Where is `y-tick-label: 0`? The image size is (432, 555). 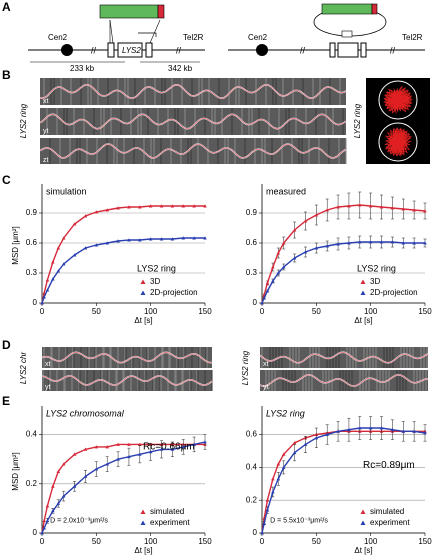
y-tick-label: 0 is located at coordinates (255, 302).